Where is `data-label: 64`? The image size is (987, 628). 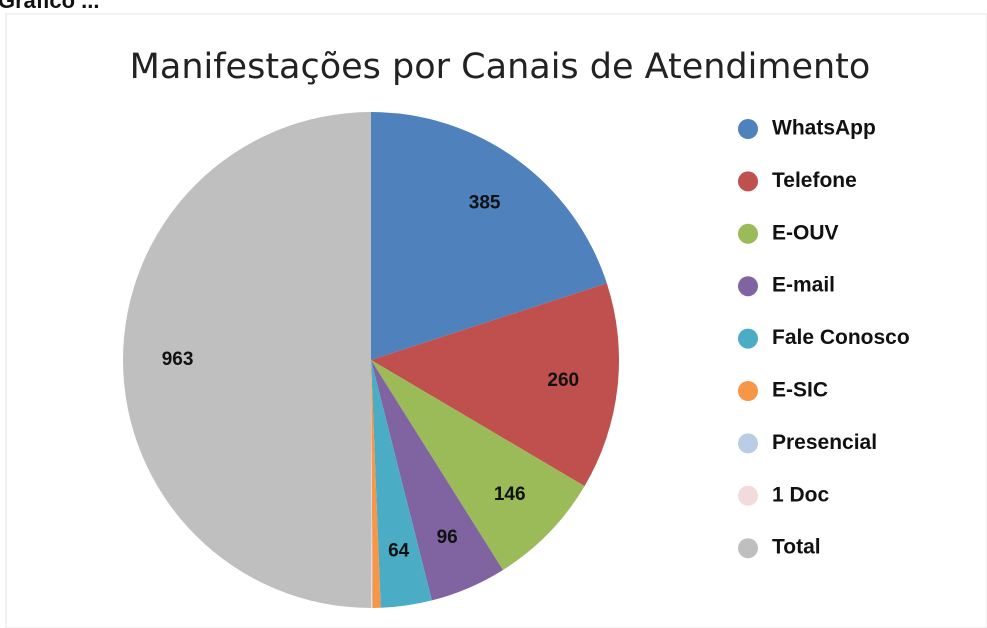
data-label: 64 is located at coordinates (399, 550).